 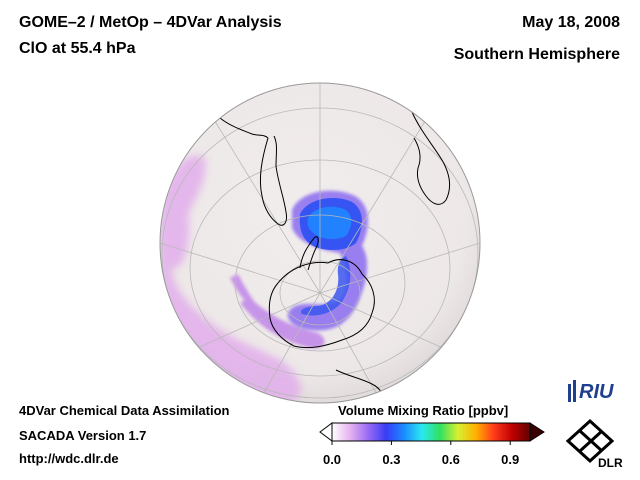 What do you see at coordinates (234, 388) in the screenshot?
I see `new-zealand` at bounding box center [234, 388].